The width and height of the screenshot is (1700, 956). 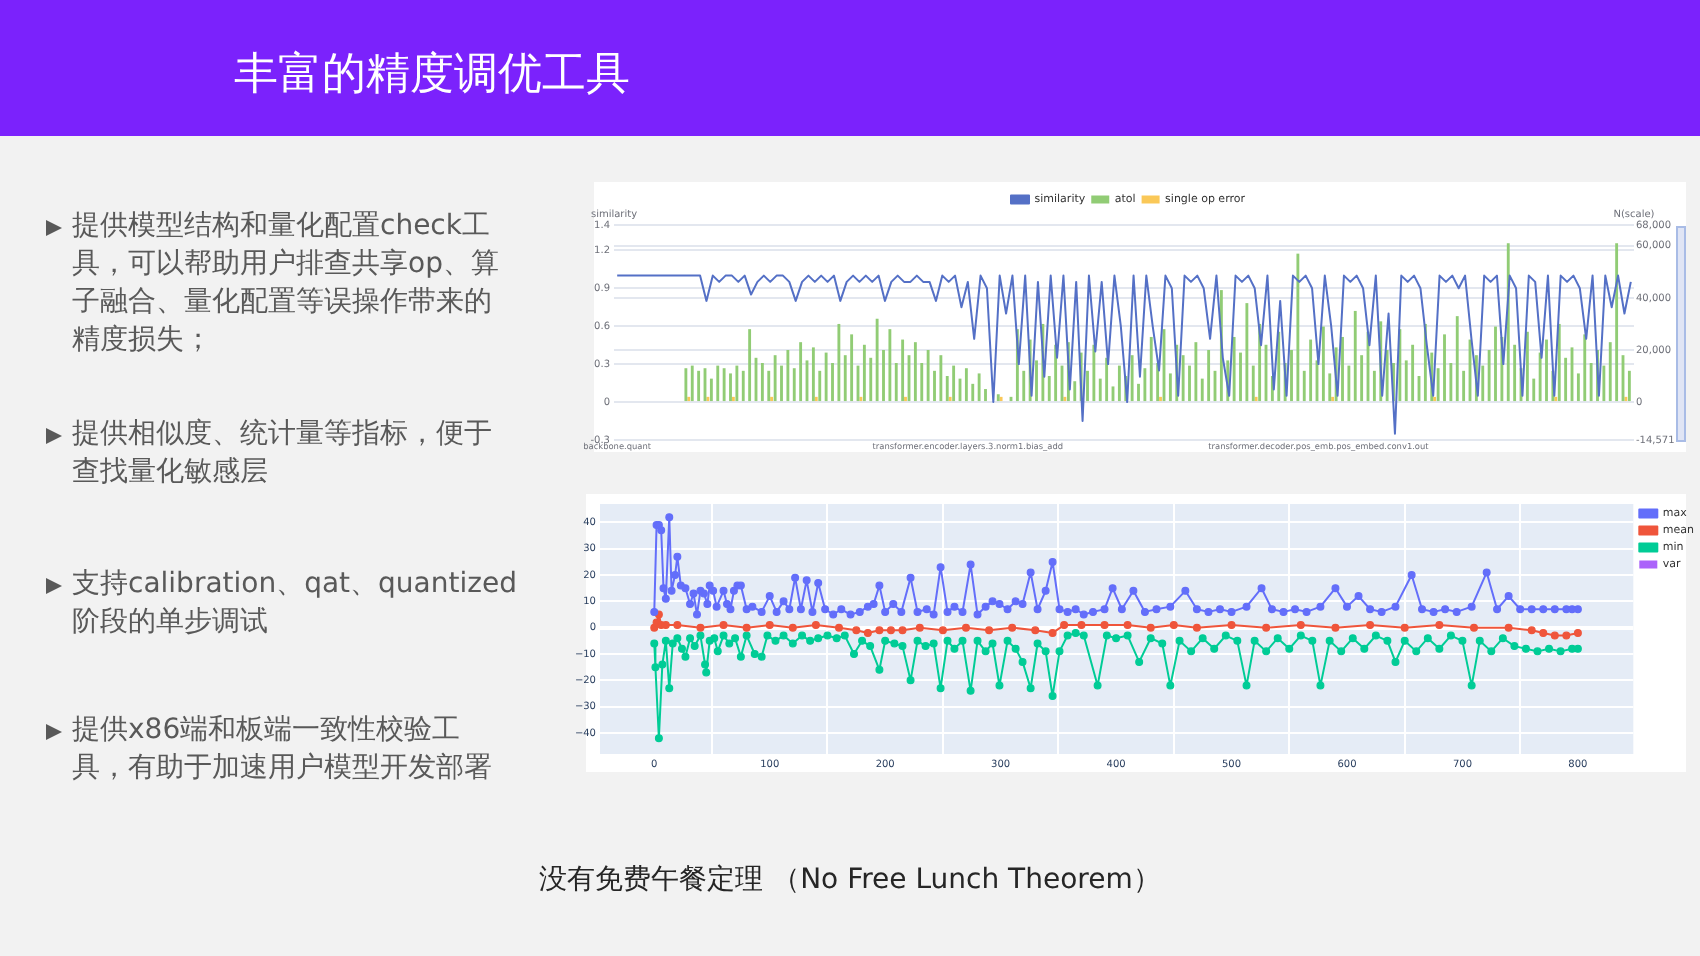 I want to click on text: 没有免费午餐定理 （No Free Lunch Theorem）, so click(x=850, y=880).